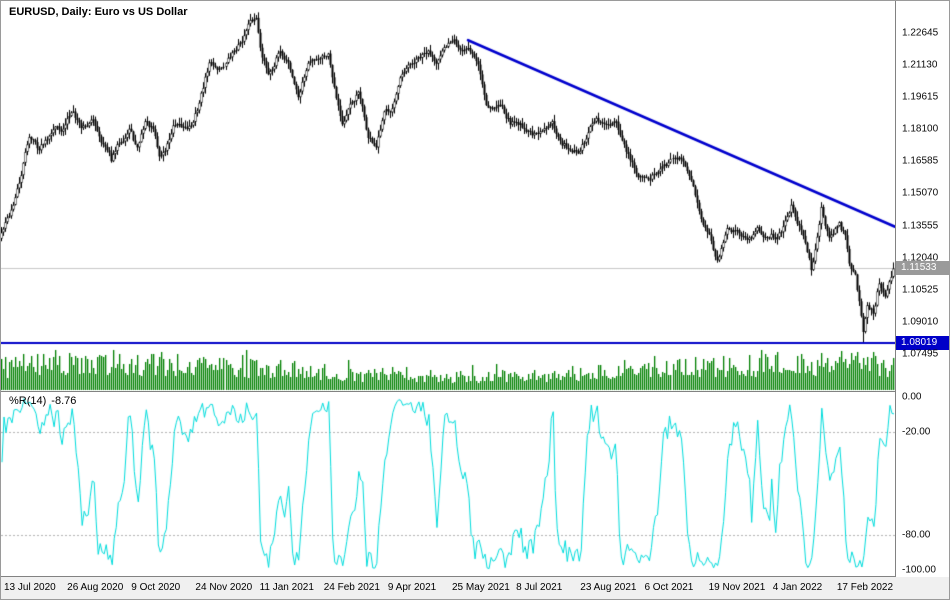 The width and height of the screenshot is (950, 600). What do you see at coordinates (922, 268) in the screenshot?
I see `current-price-badge: 1.11533` at bounding box center [922, 268].